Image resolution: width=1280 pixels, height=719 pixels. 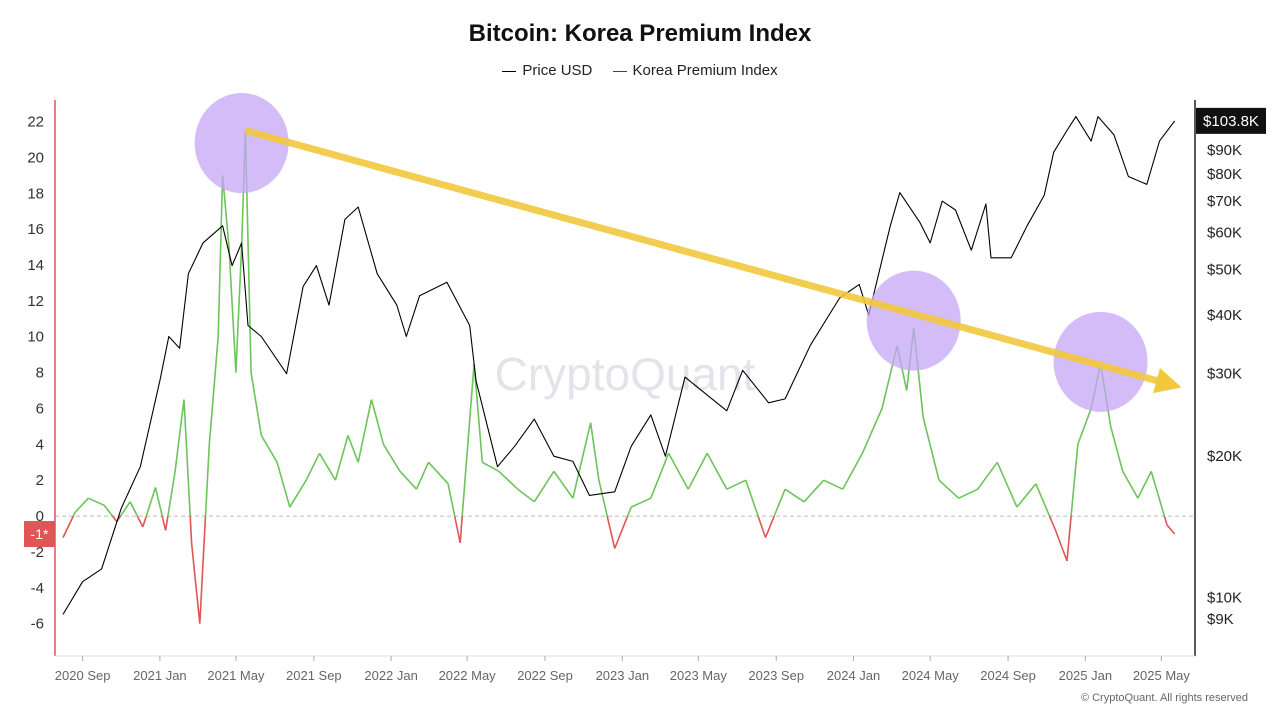 What do you see at coordinates (1164, 698) in the screenshot?
I see `copyright-text: © CryptoQuant. All rights reserved` at bounding box center [1164, 698].